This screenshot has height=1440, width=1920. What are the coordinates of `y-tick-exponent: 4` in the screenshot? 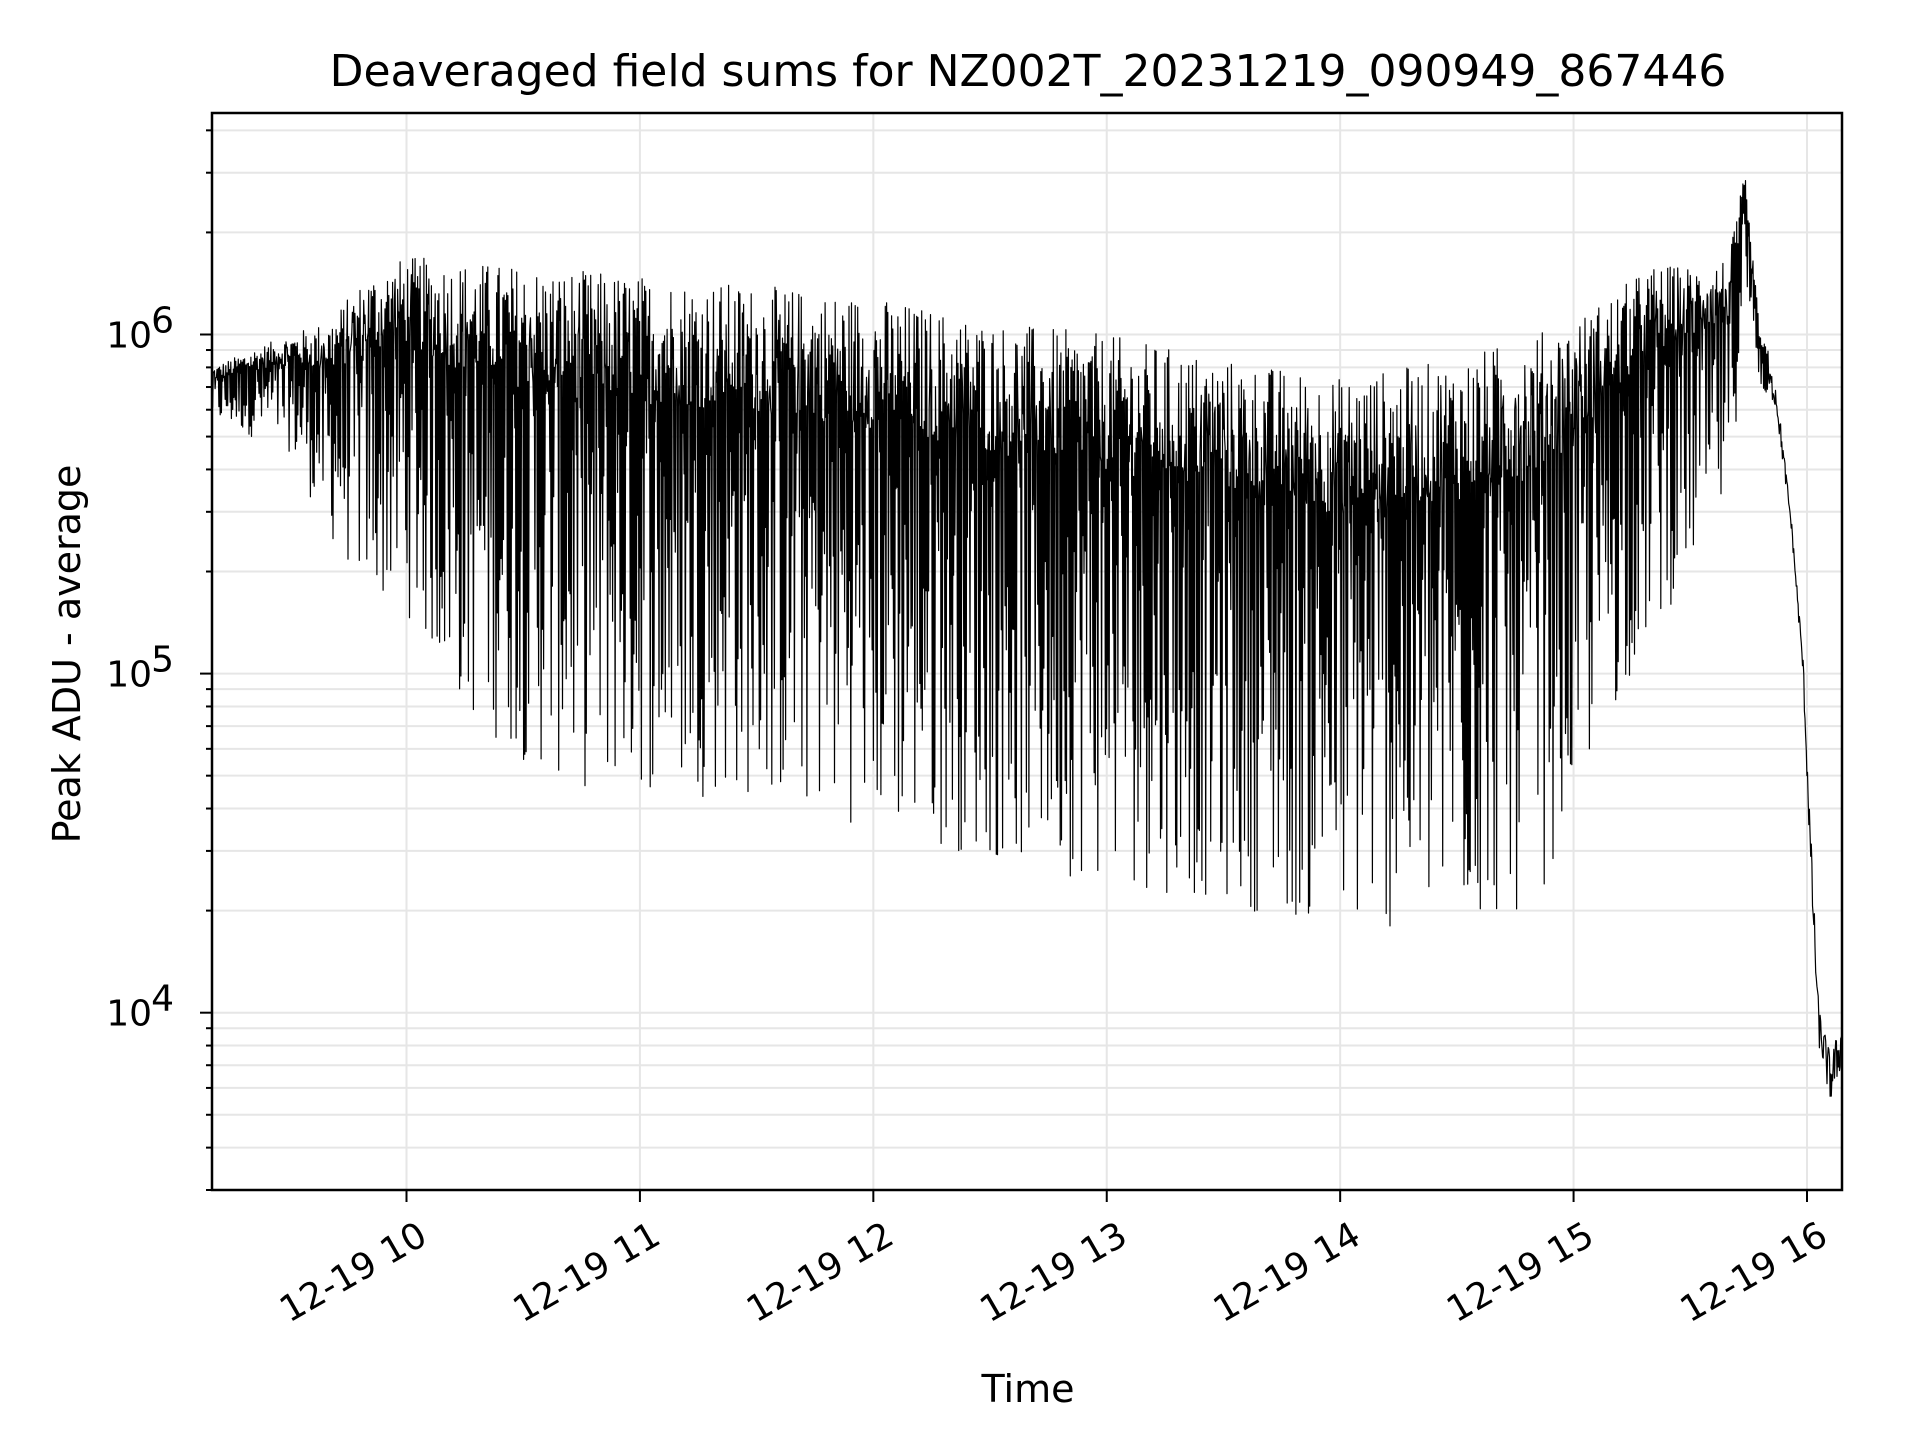 It's located at (162, 999).